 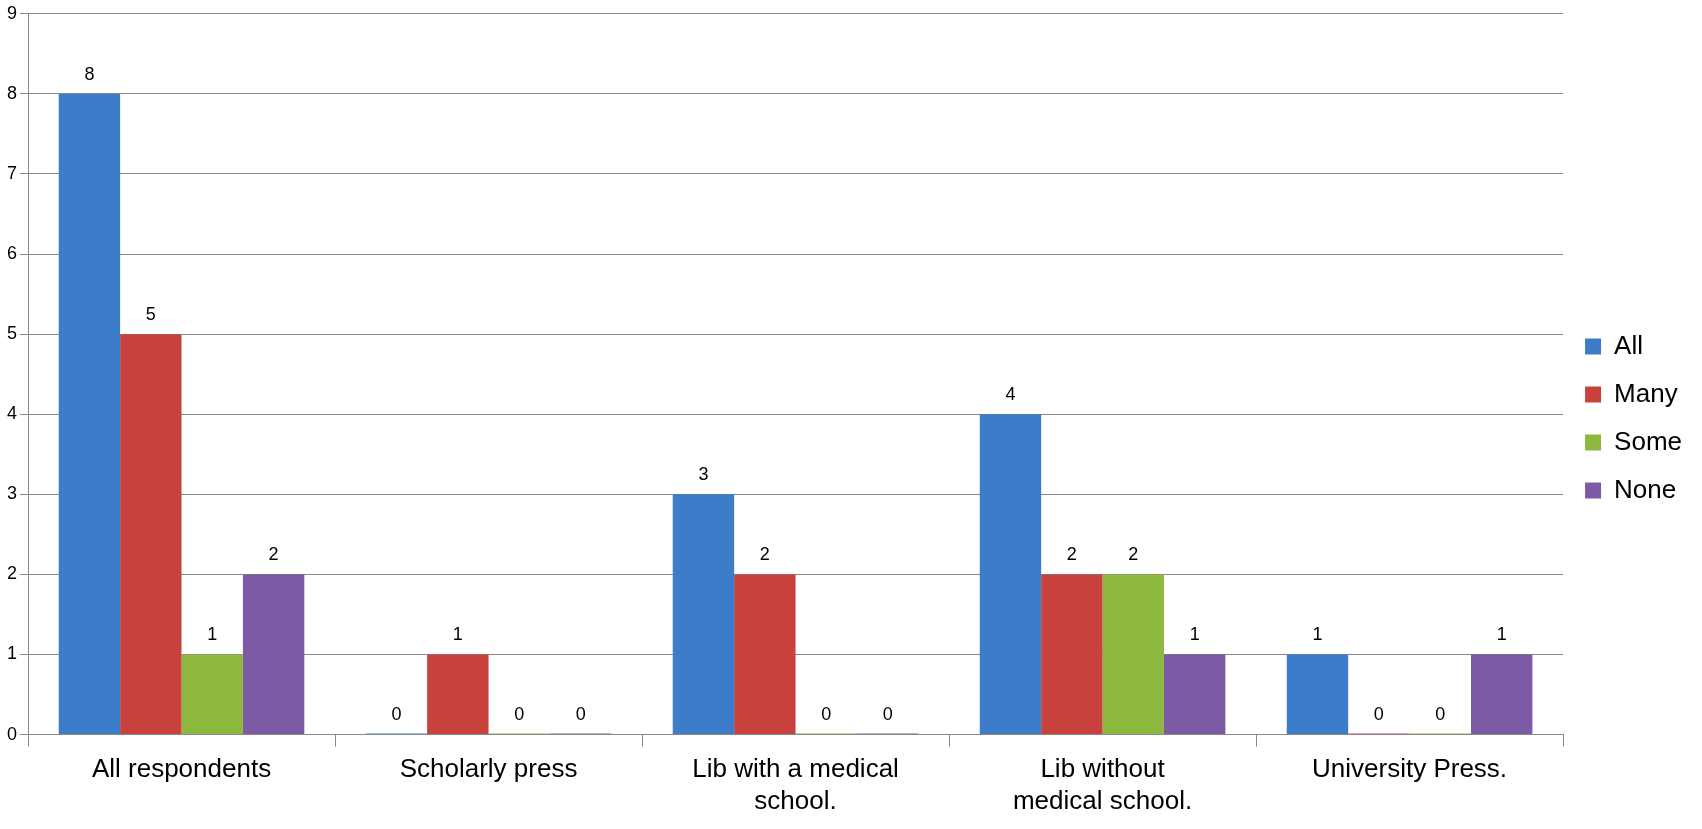 I want to click on y-tick-label: 7, so click(x=12, y=172).